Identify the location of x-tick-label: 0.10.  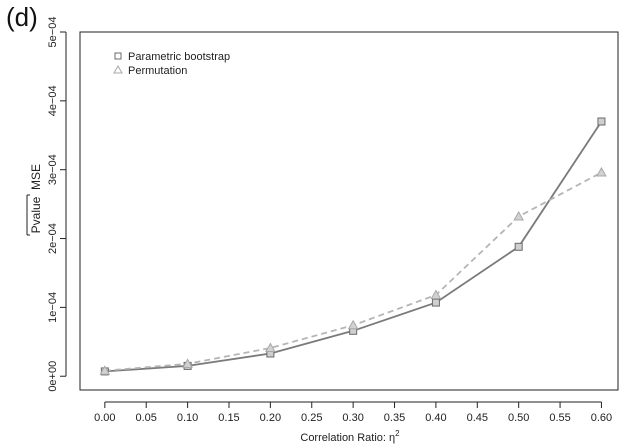
(187, 418).